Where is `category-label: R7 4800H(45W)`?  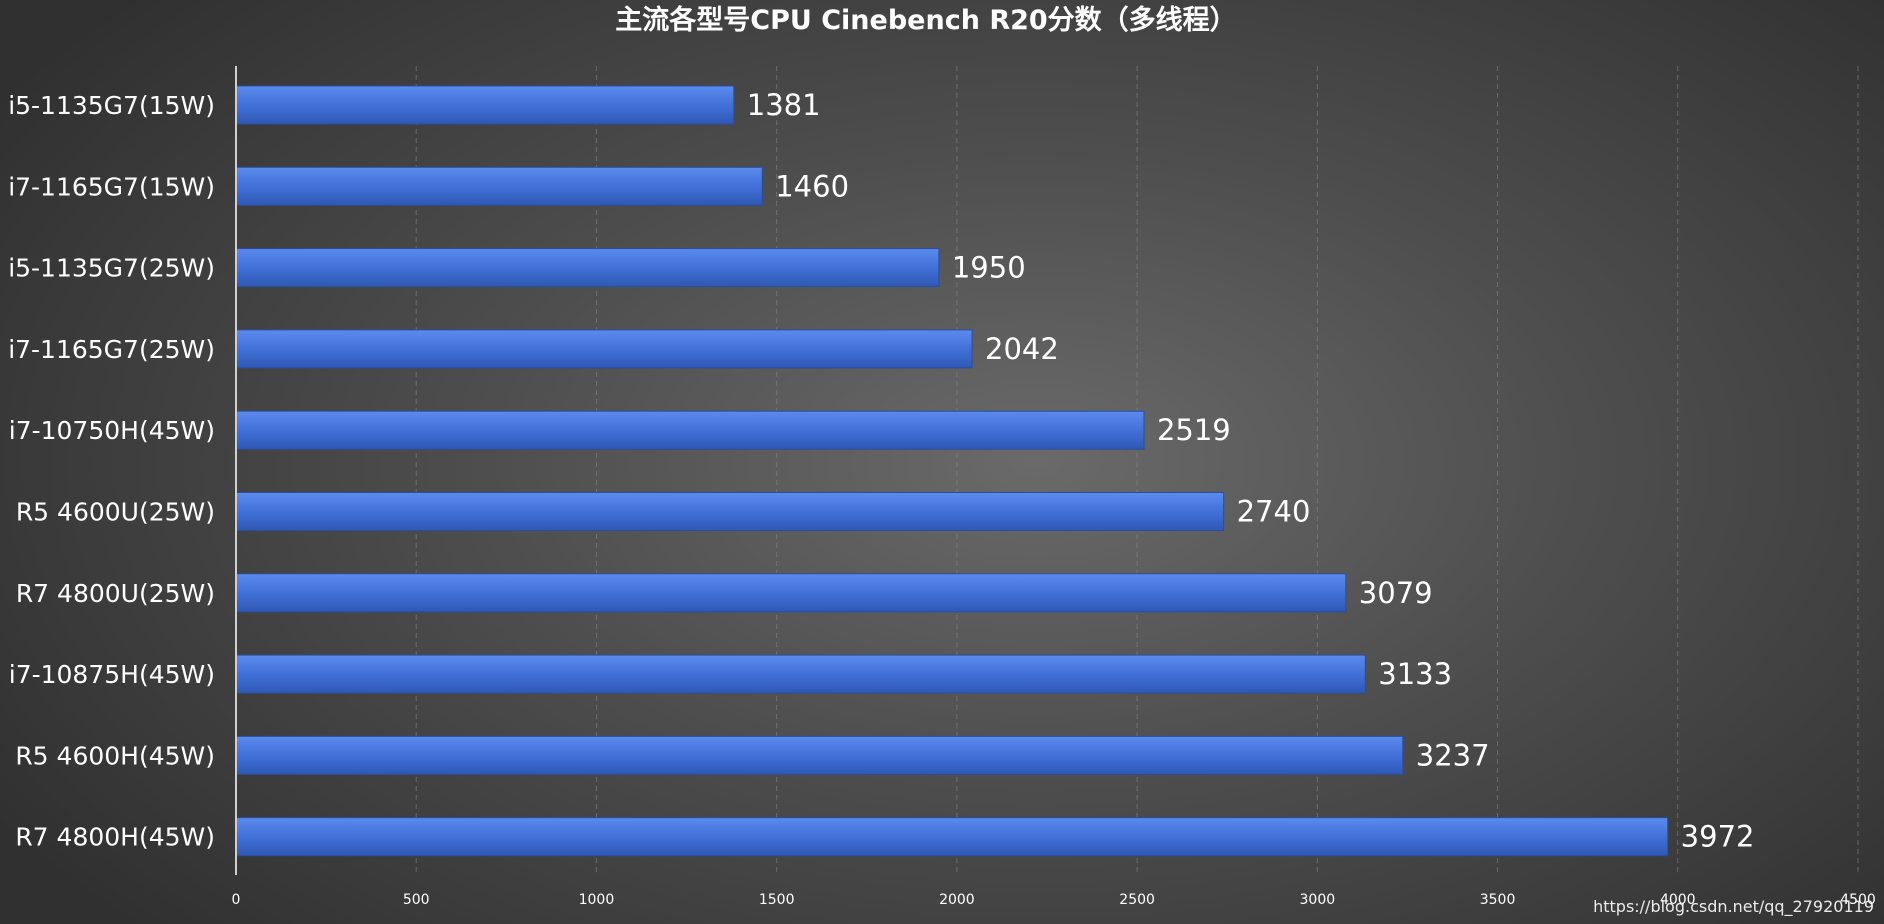
category-label: R7 4800H(45W) is located at coordinates (115, 837).